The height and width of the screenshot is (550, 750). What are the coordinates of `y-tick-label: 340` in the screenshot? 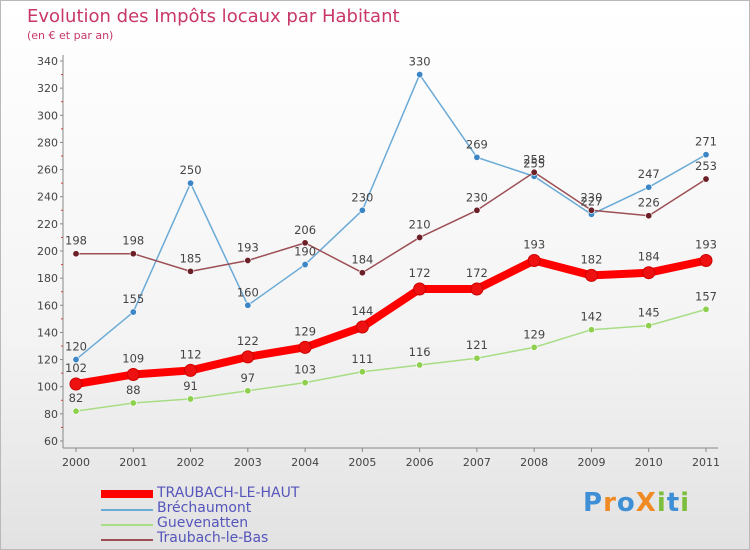 It's located at (47, 61).